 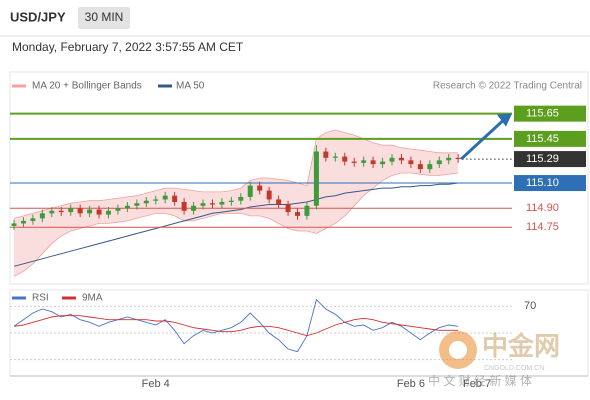 I want to click on x-tick-label: Feb 7, so click(x=477, y=384).